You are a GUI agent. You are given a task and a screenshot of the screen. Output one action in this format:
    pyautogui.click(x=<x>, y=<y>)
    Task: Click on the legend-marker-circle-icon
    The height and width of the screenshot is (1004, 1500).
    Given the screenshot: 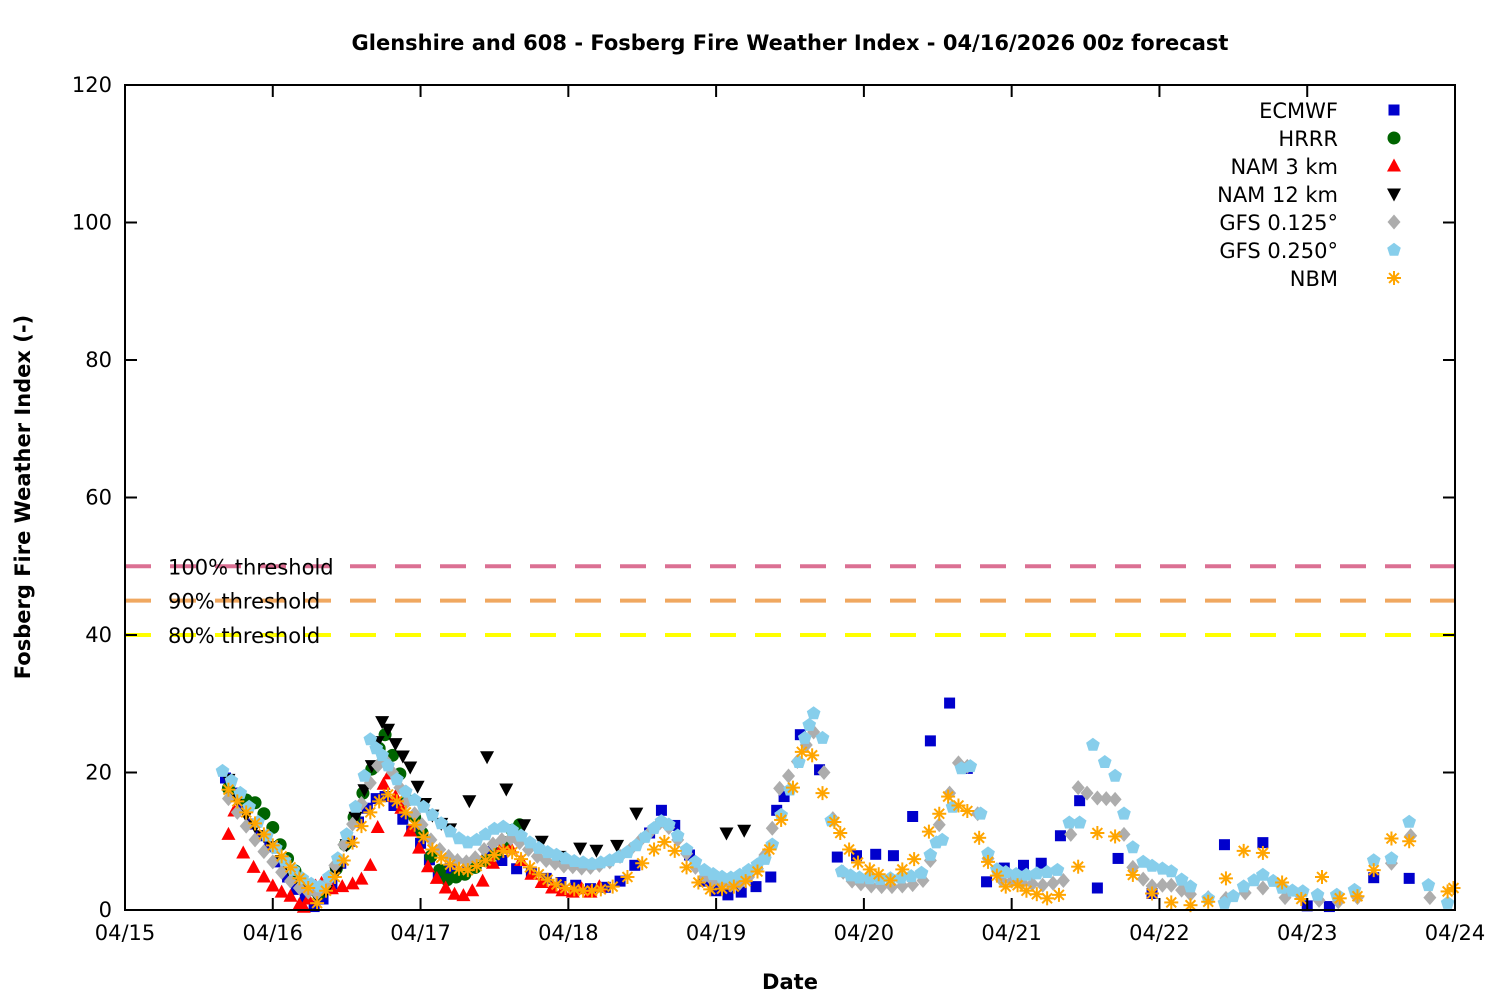 What is the action you would take?
    pyautogui.click(x=1394, y=138)
    